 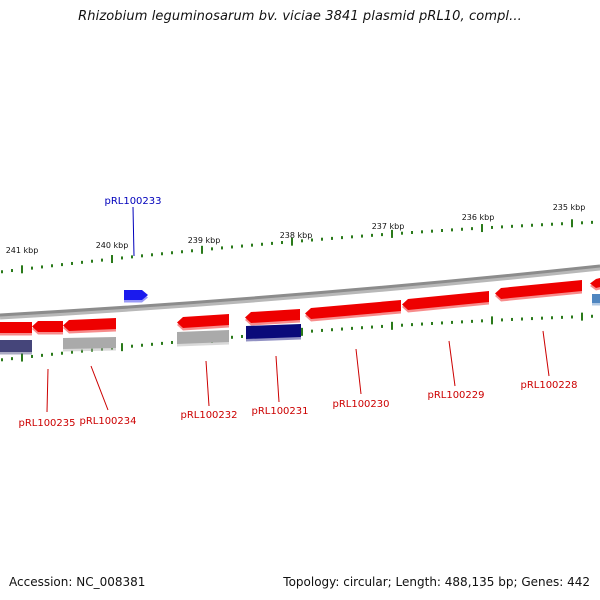 I want to click on gene-label-pRL100228: pRL100228, so click(x=548, y=385).